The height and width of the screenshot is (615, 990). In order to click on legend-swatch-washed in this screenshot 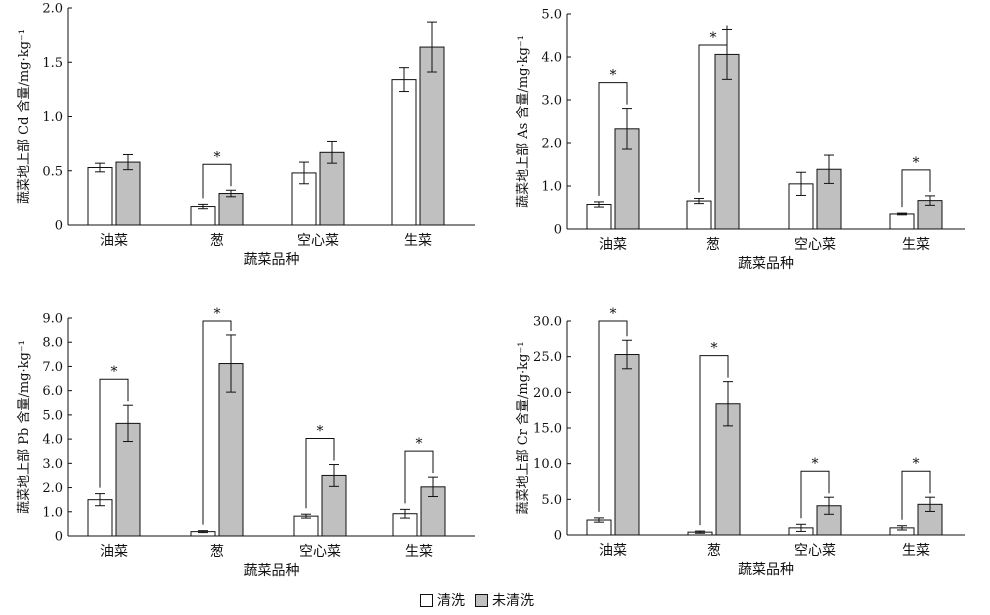, I will do `click(426, 600)`.